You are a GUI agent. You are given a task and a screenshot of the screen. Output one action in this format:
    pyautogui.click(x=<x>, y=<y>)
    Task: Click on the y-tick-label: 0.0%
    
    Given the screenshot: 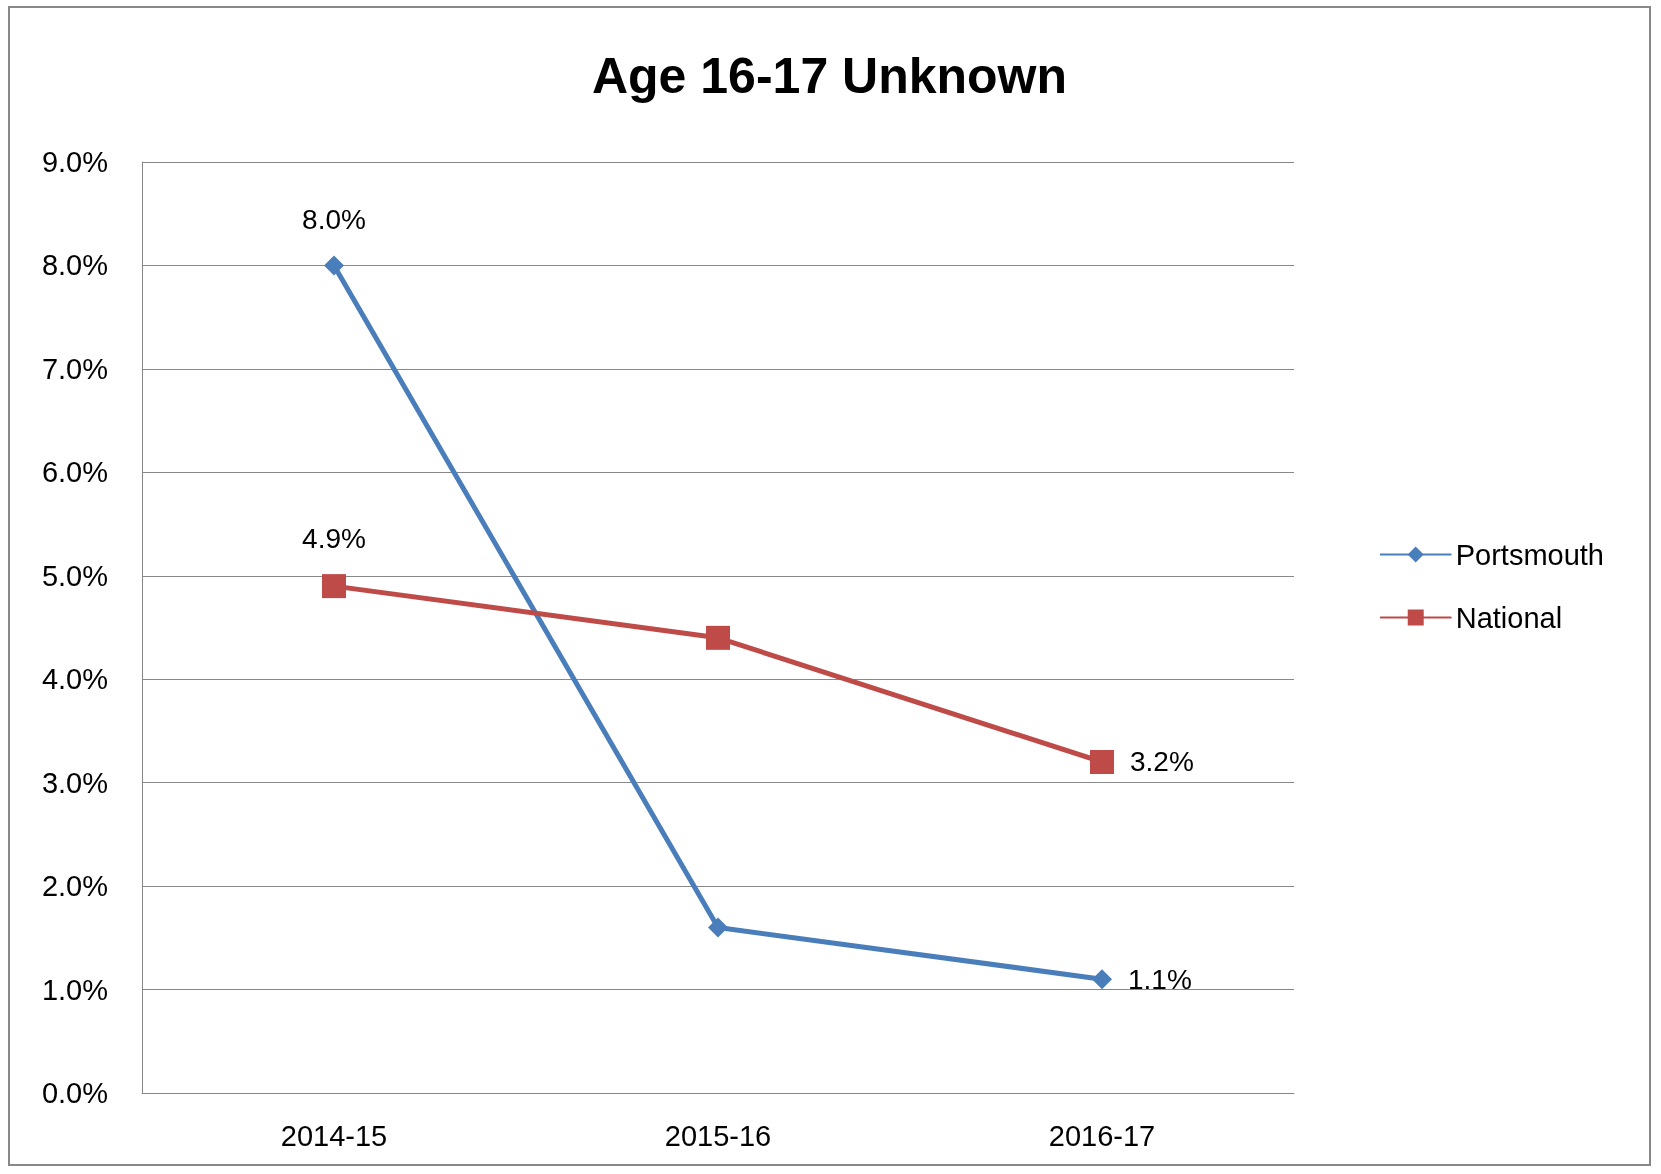 What is the action you would take?
    pyautogui.click(x=74, y=1093)
    